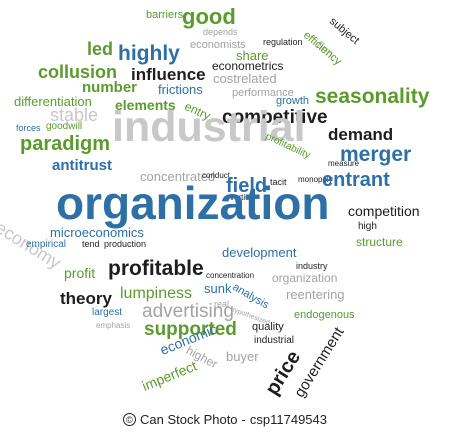 This screenshot has width=450, height=434. What do you see at coordinates (245, 78) in the screenshot?
I see `word: costrelated` at bounding box center [245, 78].